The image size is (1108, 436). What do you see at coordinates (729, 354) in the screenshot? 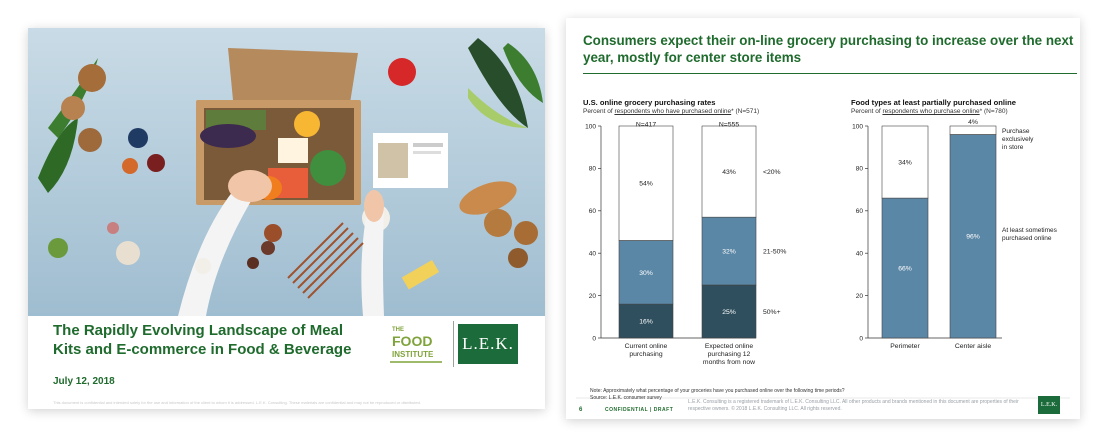
I see `chart1-category-label: purchasing 12` at bounding box center [729, 354].